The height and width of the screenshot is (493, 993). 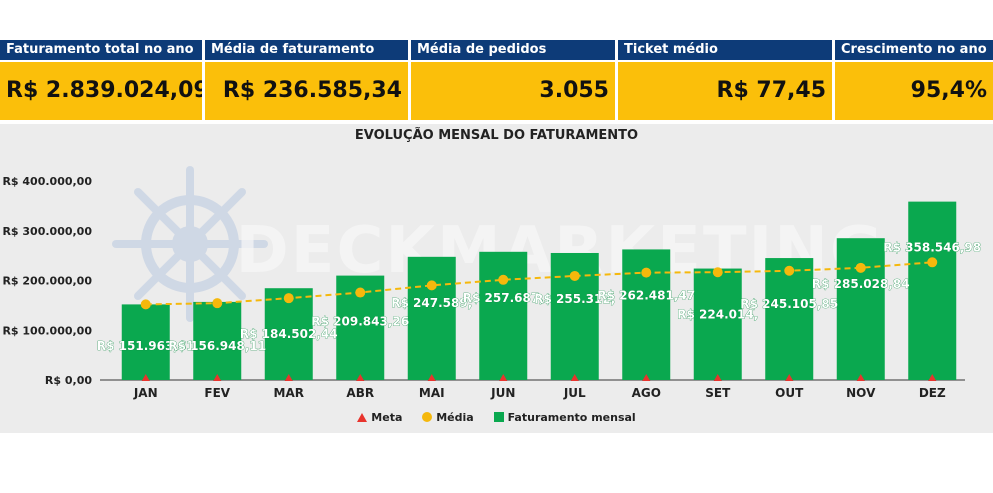 I want to click on bar-fev, so click(x=217, y=340).